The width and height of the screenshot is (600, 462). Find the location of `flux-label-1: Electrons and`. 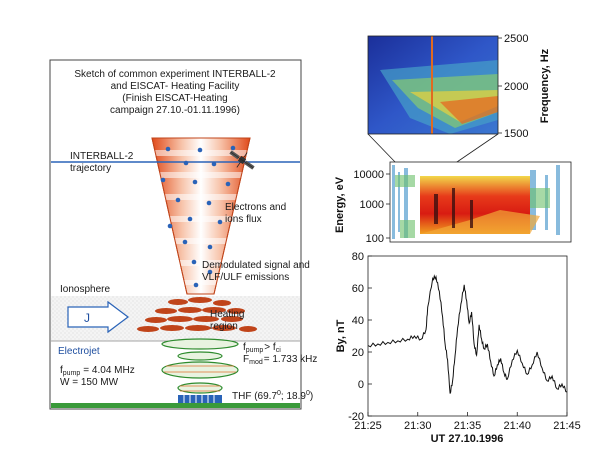

flux-label-1: Electrons and is located at coordinates (255, 207).